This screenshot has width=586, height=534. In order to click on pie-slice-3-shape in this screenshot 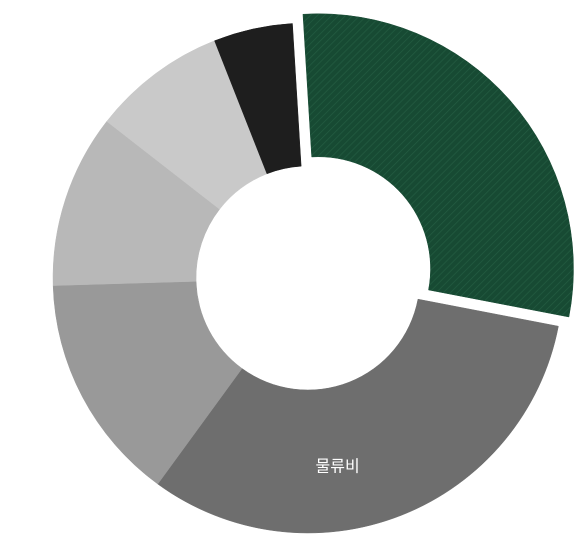, I will do `click(136, 203)`.